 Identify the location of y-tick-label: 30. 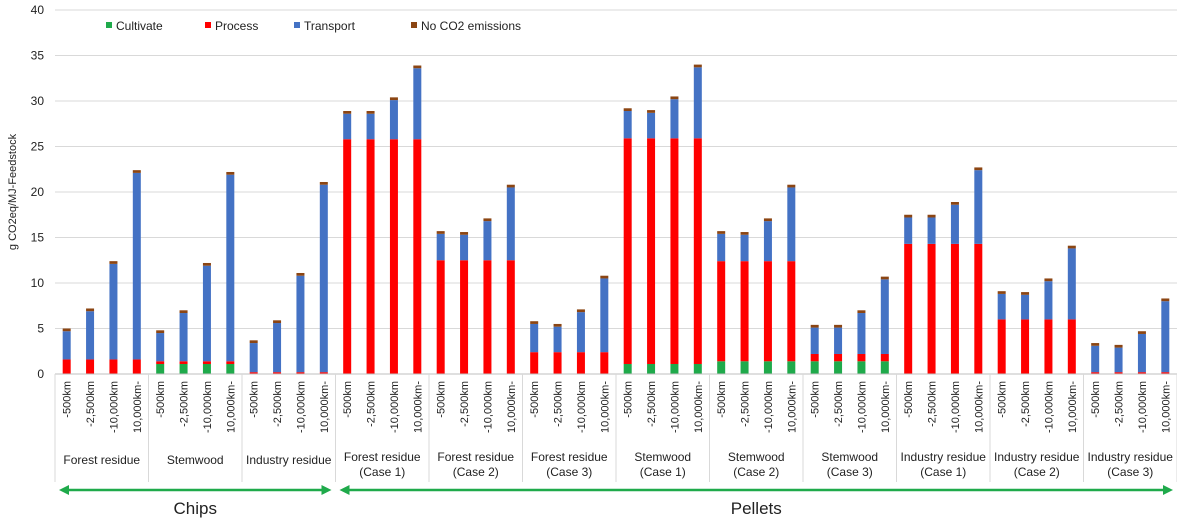
(38, 101).